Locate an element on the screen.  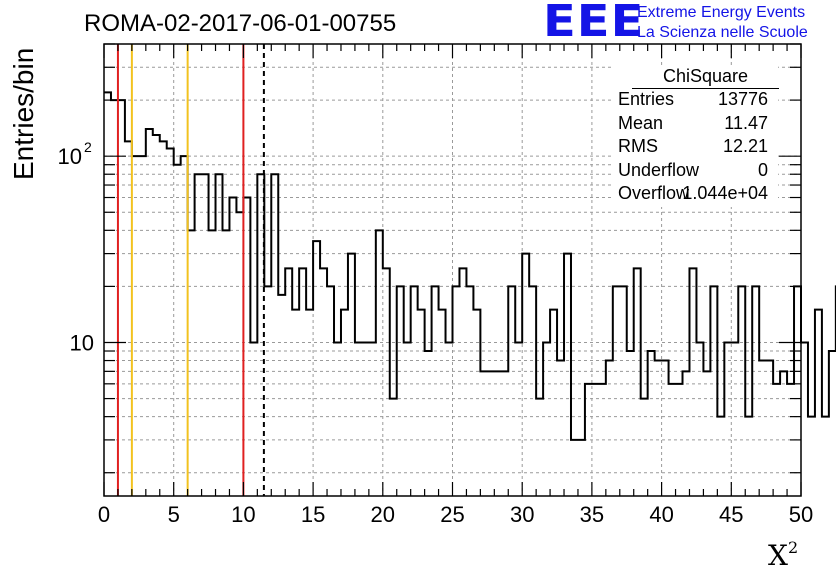
stats-row-mean: Mean 11.47 is located at coordinates (695, 125).